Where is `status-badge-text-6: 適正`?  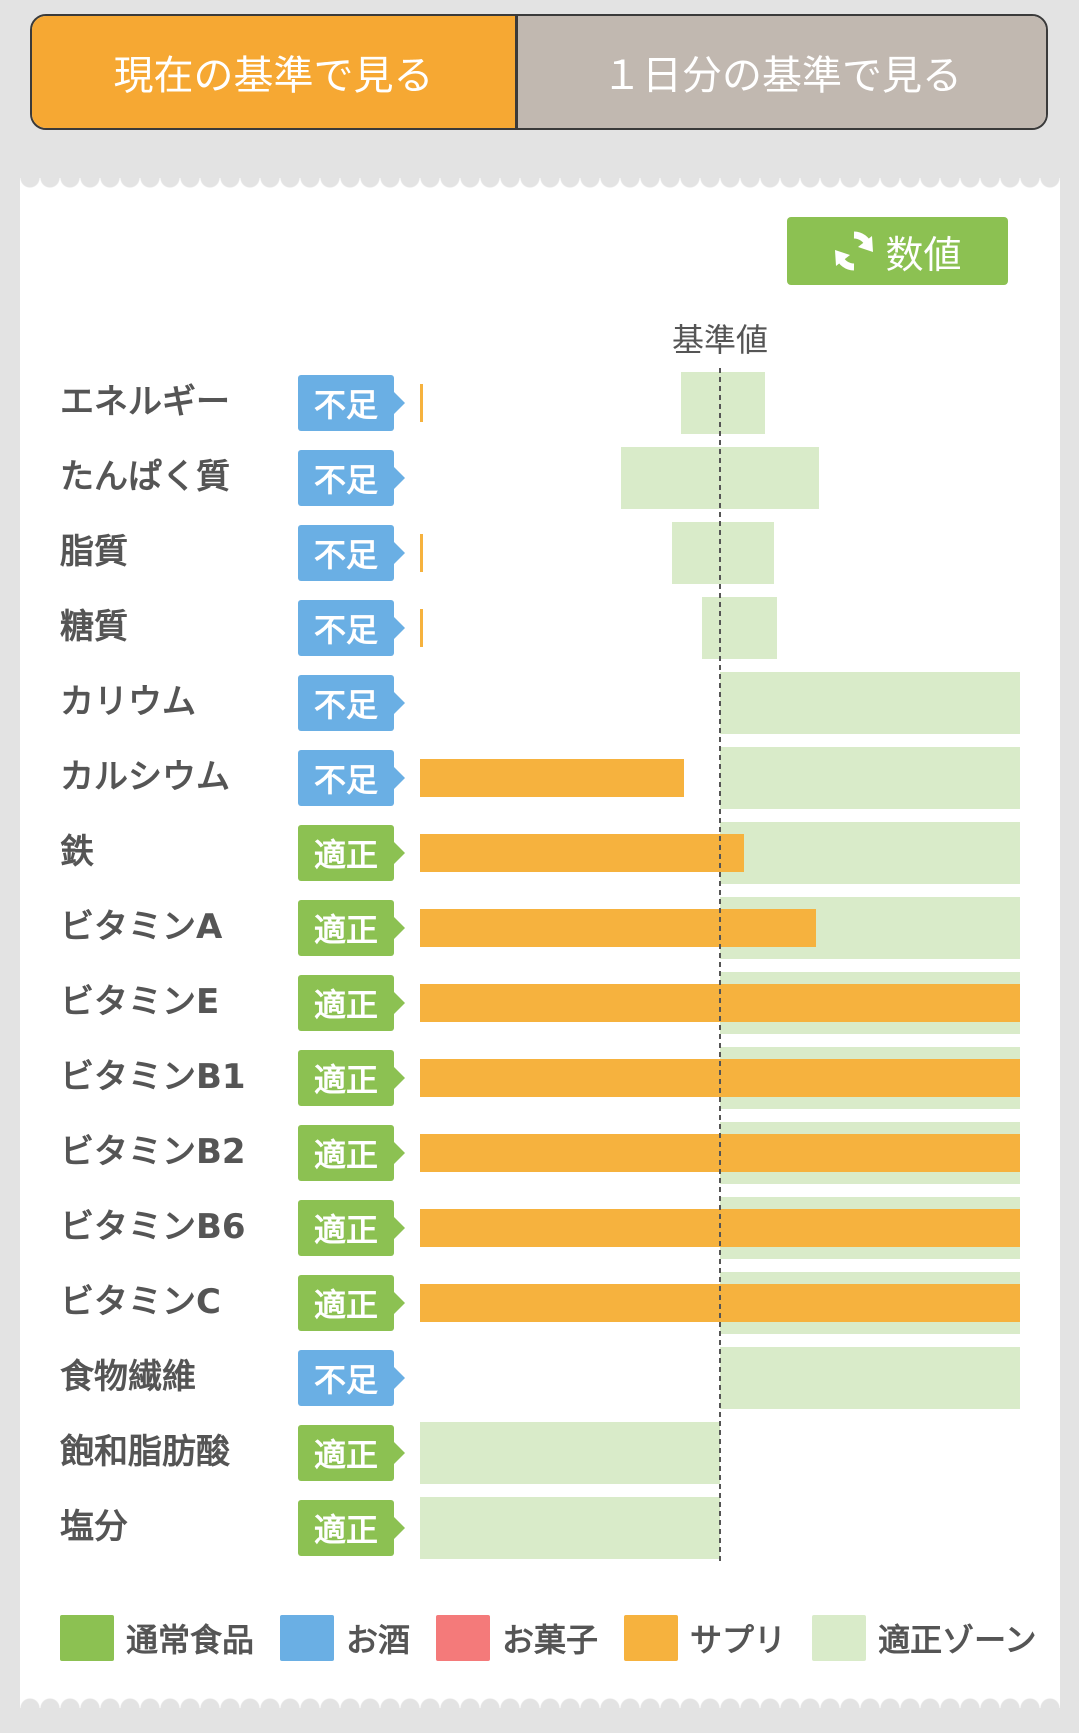 status-badge-text-6: 適正 is located at coordinates (345, 855).